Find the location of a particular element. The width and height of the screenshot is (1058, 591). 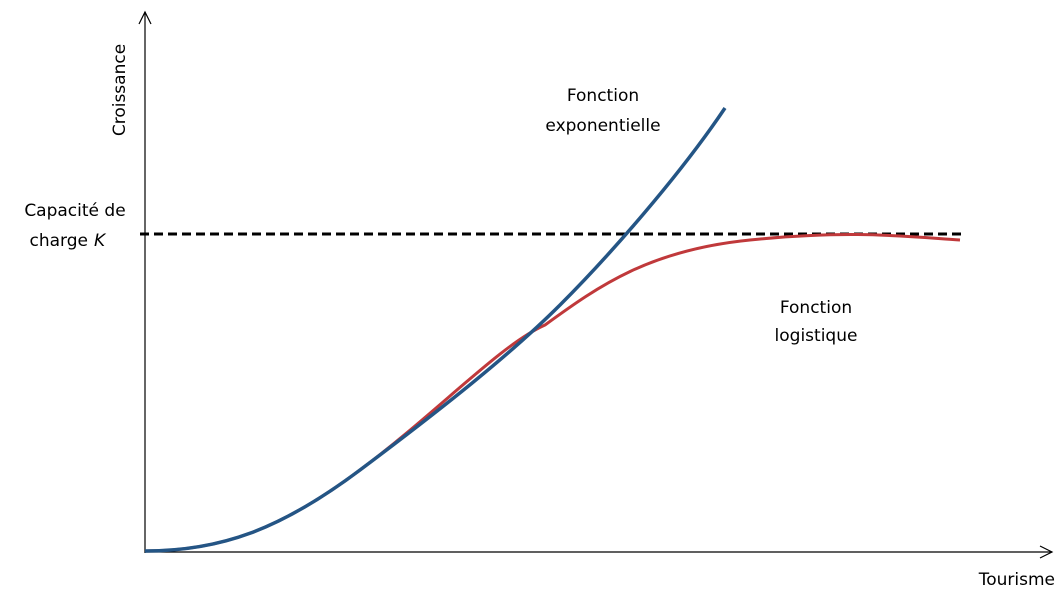

capacity-symbol: K is located at coordinates (100, 241).